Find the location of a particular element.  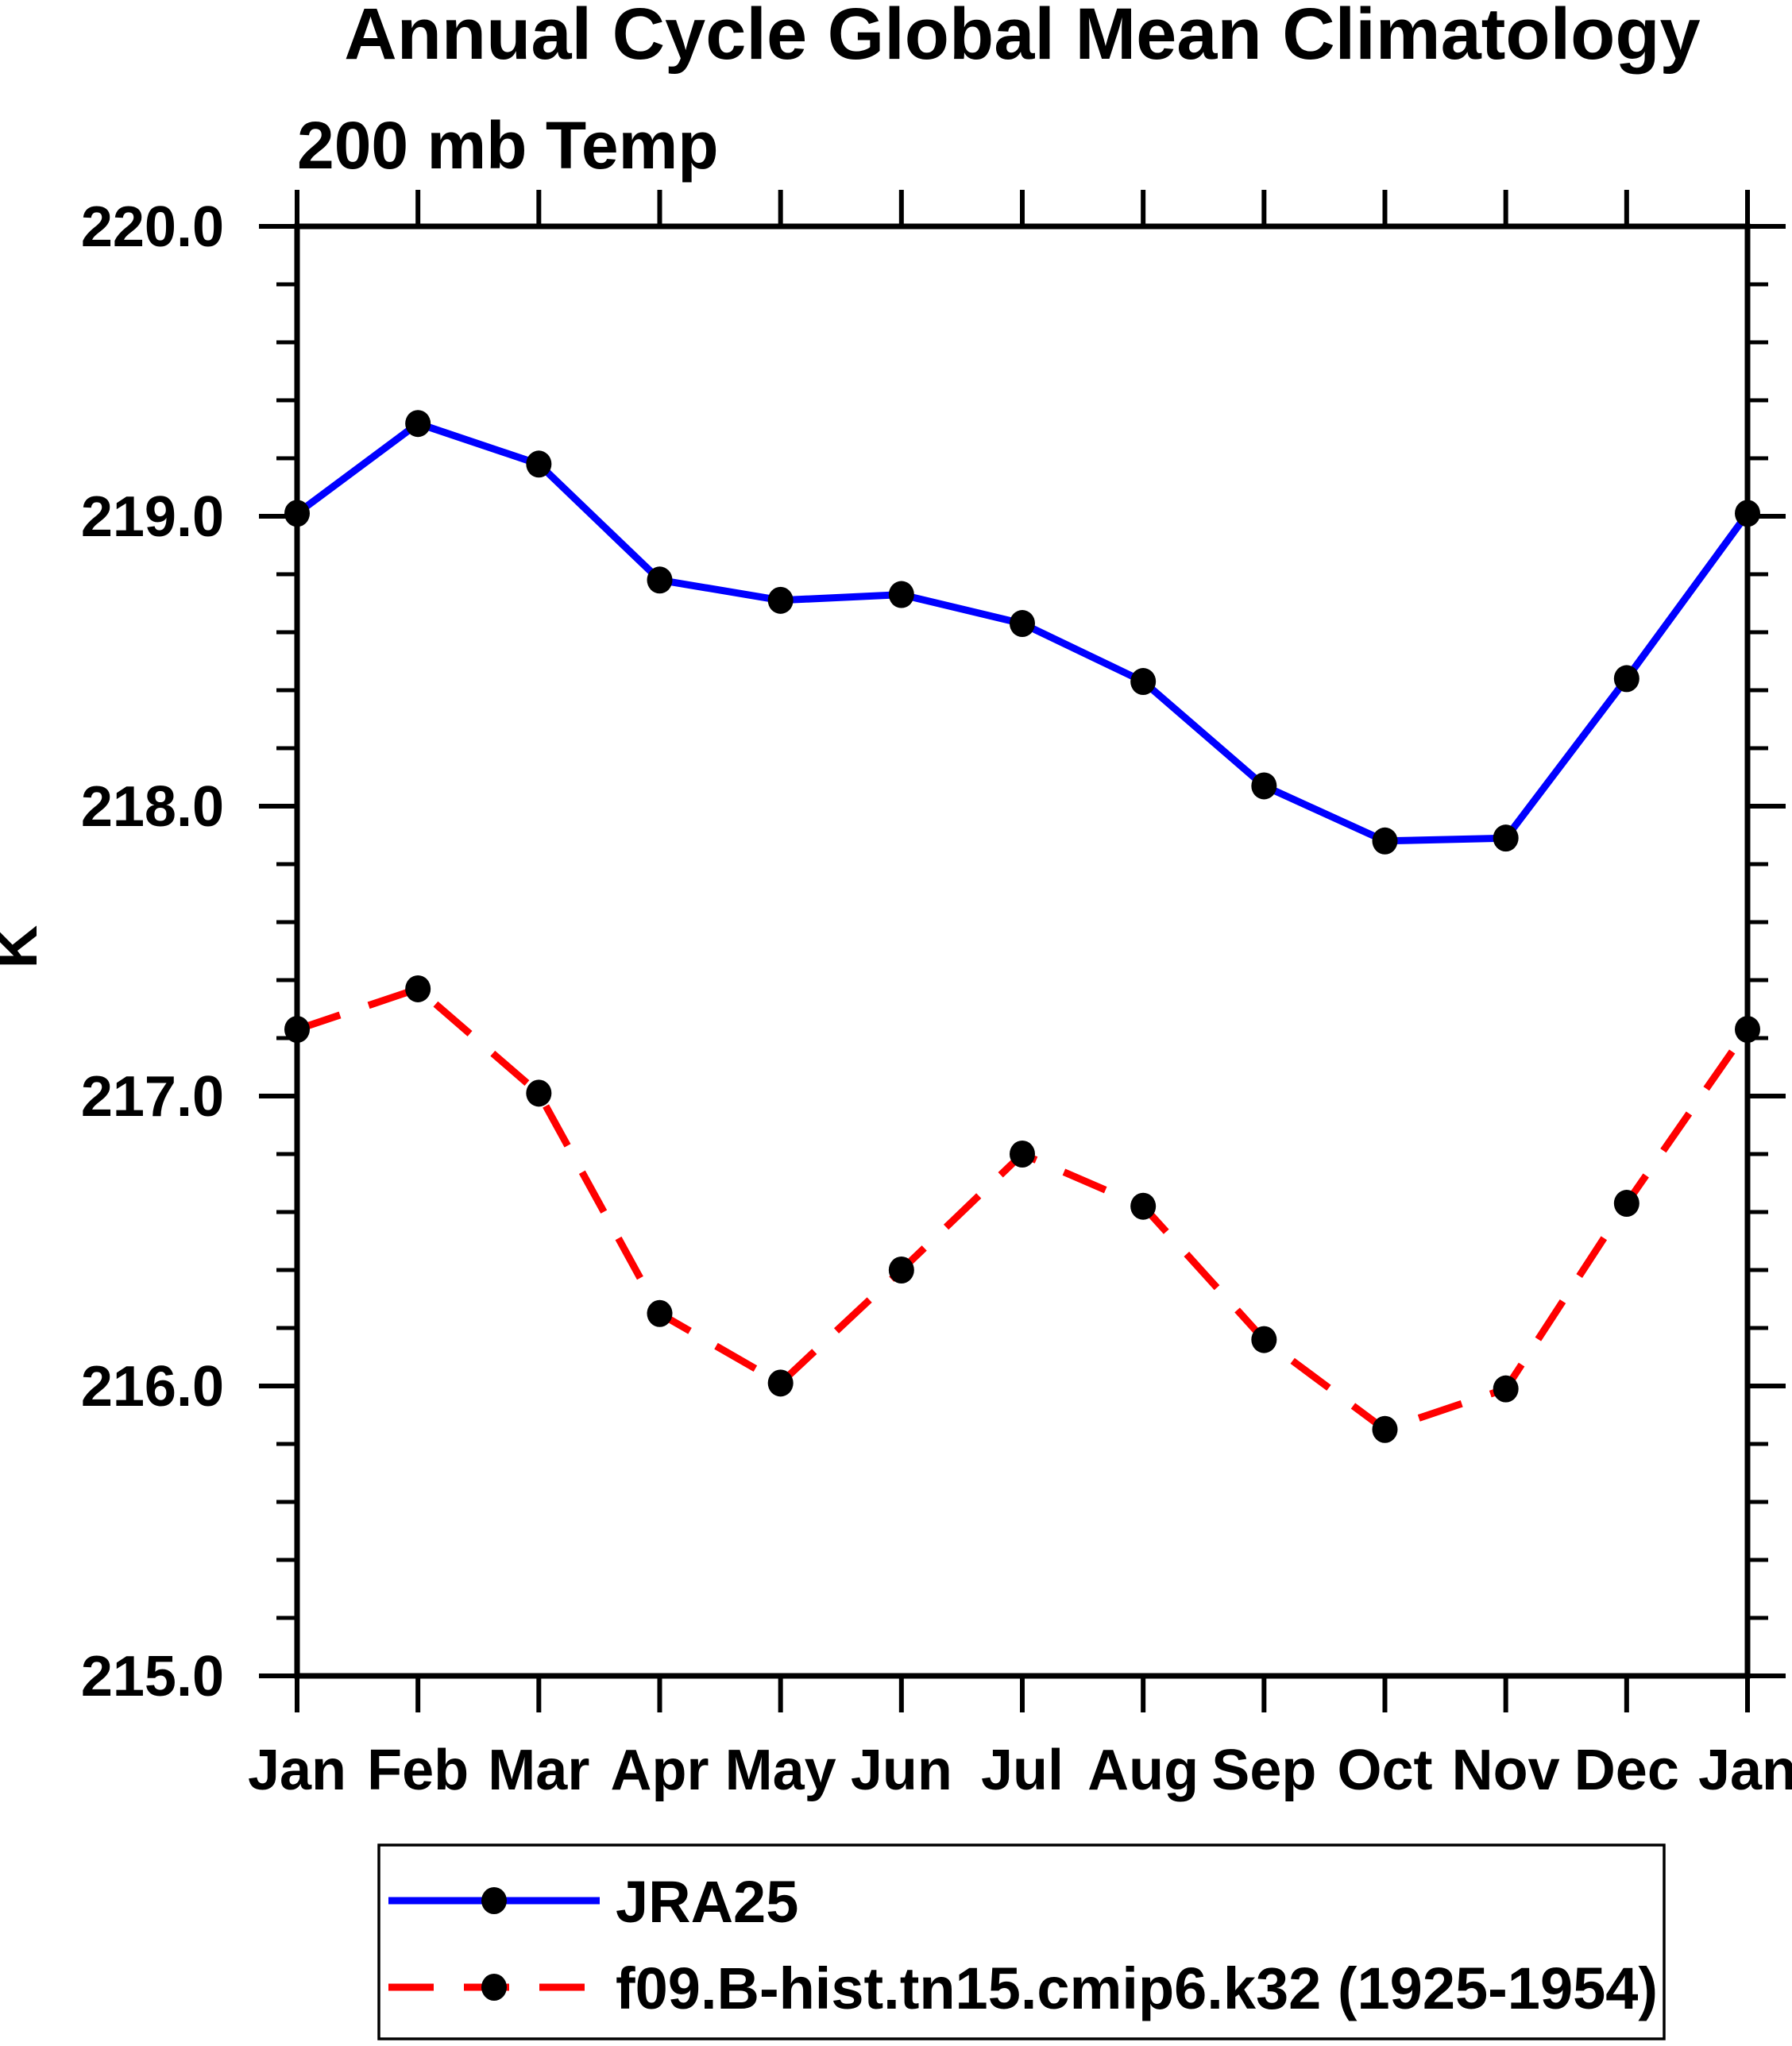

y-tick-label: 218.0 is located at coordinates (152, 807).